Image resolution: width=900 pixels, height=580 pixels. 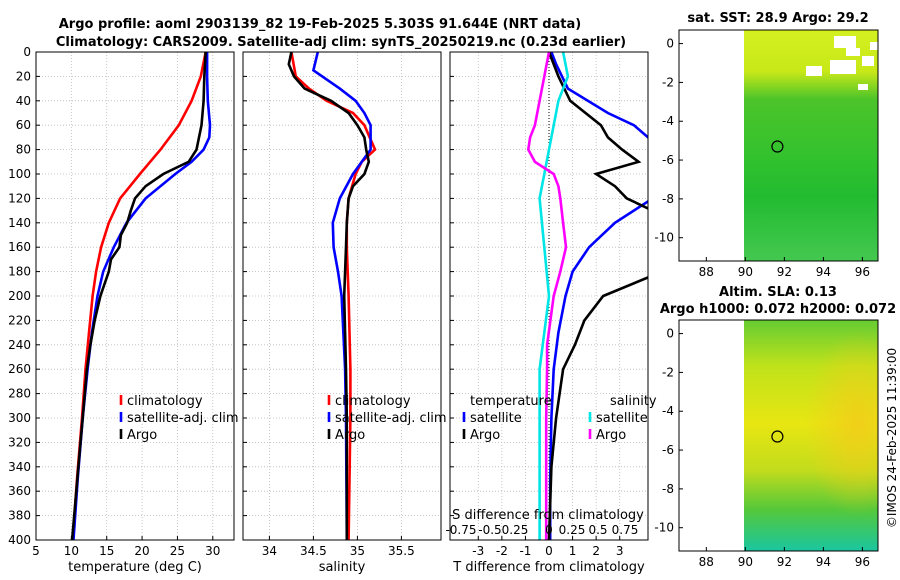 What do you see at coordinates (27, 52) in the screenshot?
I see `y-tick-label: 0` at bounding box center [27, 52].